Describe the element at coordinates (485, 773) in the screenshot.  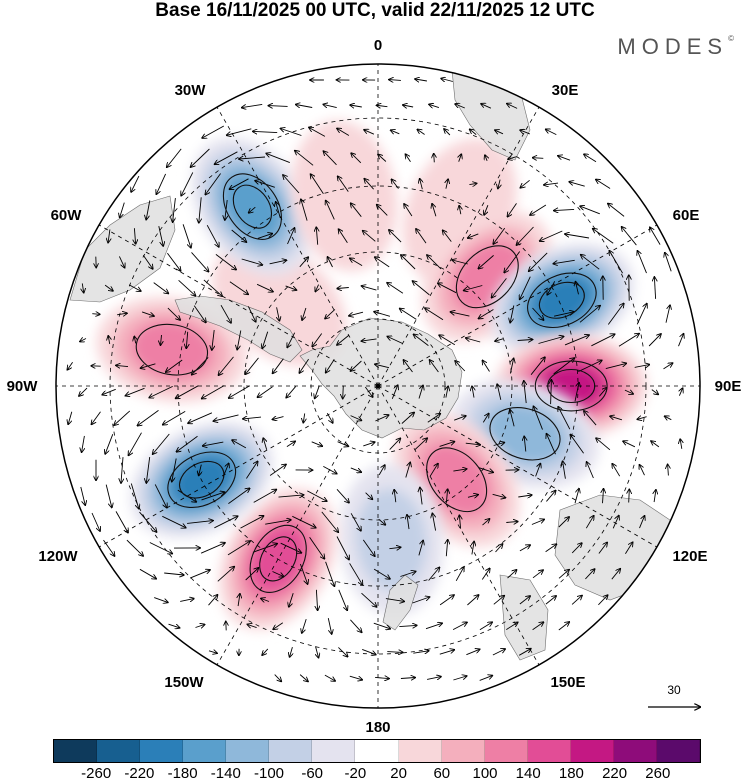
I see `colorbar-tick-label: 100` at that location.